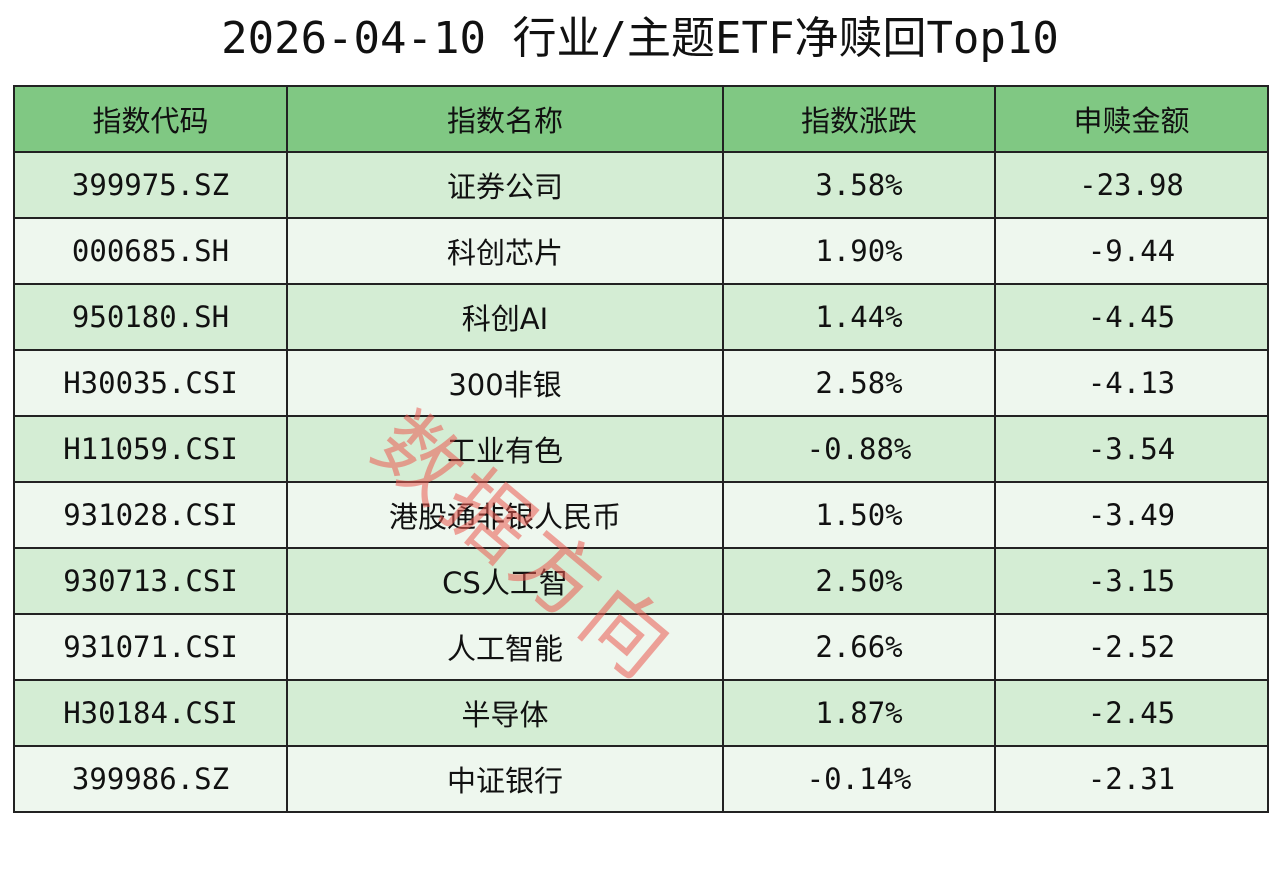 The image size is (1280, 895). I want to click on table-row: 931071.CSI 人工智能 2.66% -2.52, so click(641, 647).